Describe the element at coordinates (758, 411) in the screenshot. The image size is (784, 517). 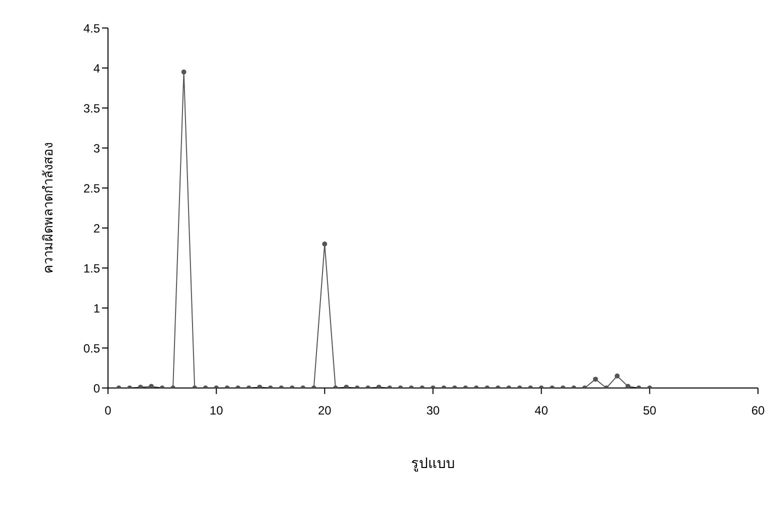
I see `x-tick-label: 60` at that location.